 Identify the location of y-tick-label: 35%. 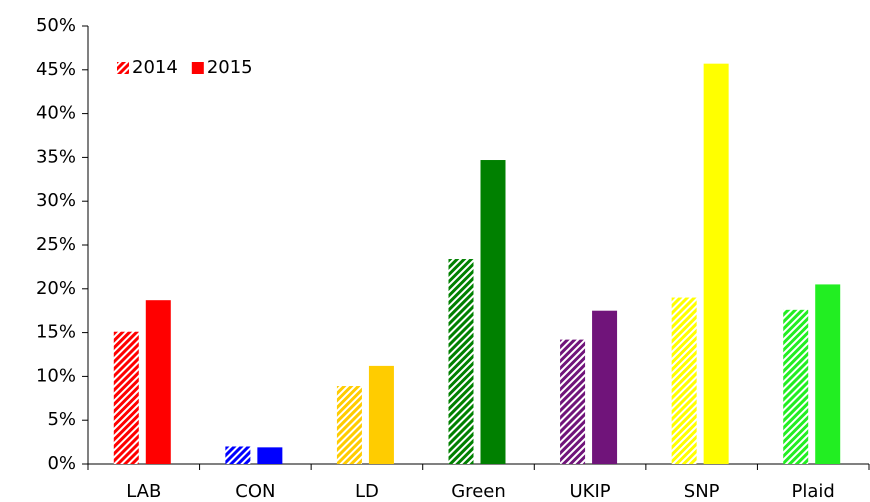
(56, 156).